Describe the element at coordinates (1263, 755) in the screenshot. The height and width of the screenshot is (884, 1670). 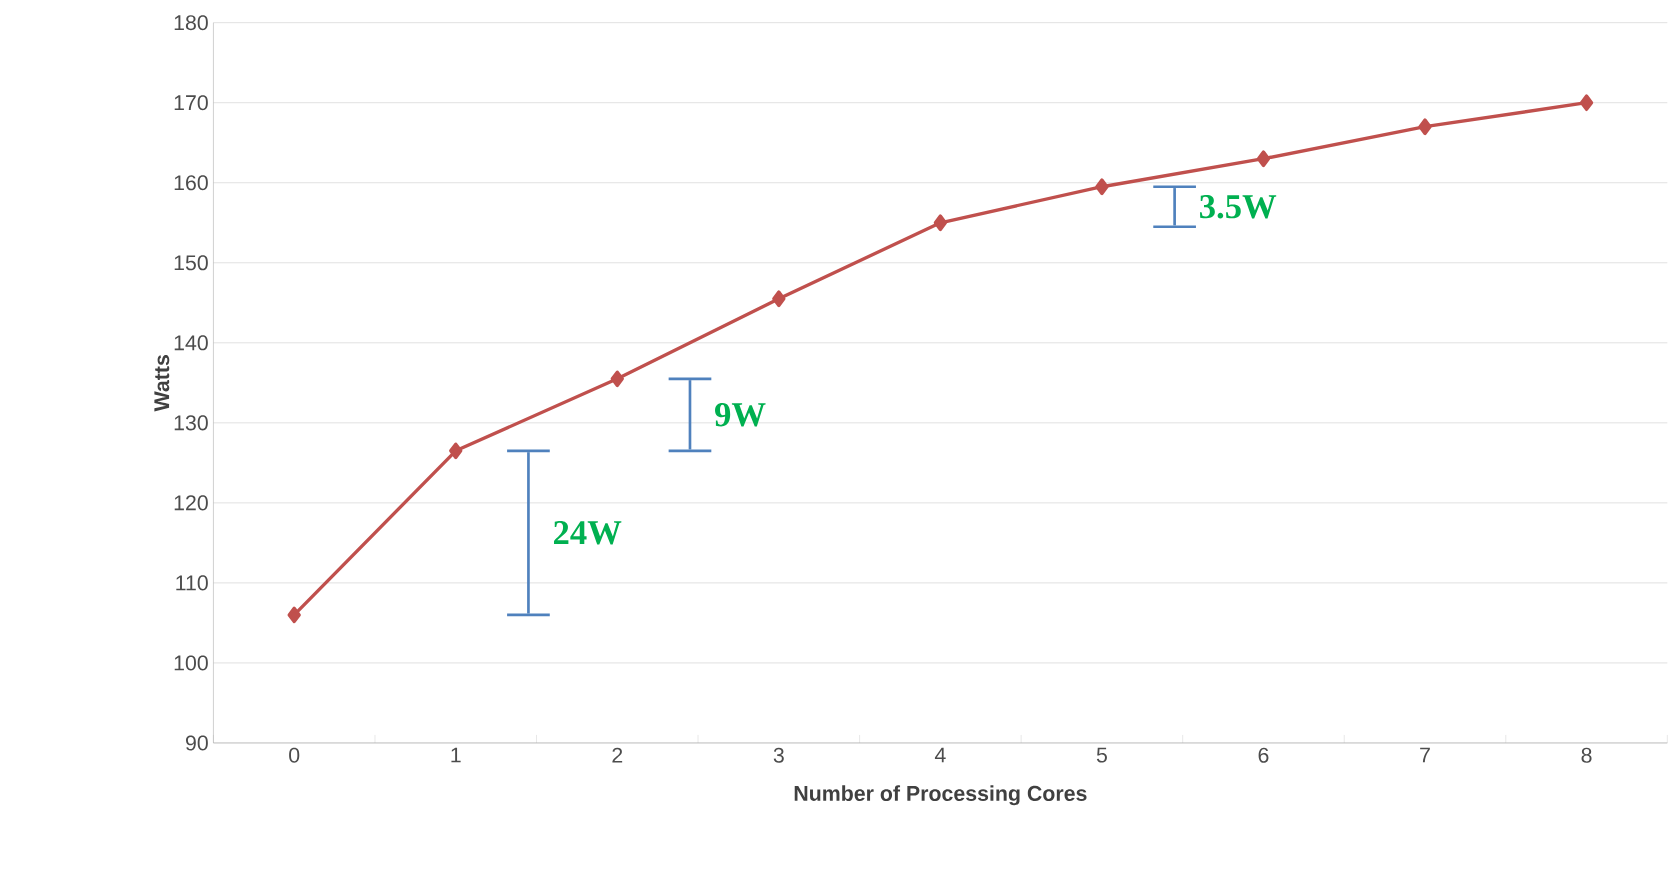
I see `x-tick-label: 6` at that location.